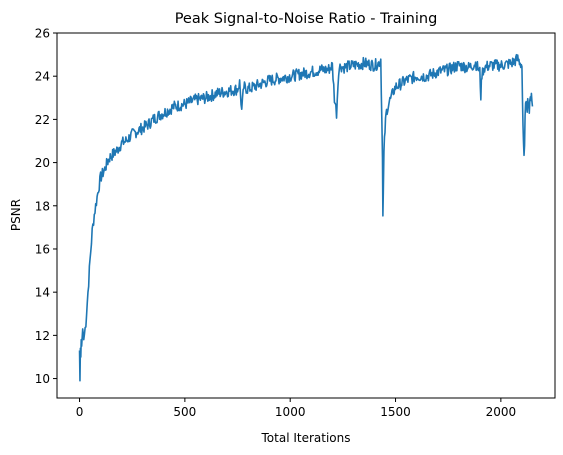 The width and height of the screenshot is (563, 455). Describe the element at coordinates (42, 120) in the screenshot. I see `y-tick-label: 22` at that location.